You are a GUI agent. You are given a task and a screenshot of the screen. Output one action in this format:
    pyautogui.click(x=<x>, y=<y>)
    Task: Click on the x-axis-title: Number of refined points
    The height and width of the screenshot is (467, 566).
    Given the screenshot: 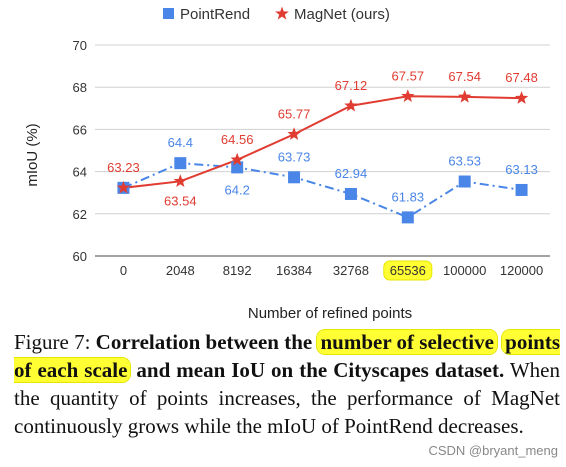 What is the action you would take?
    pyautogui.click(x=330, y=313)
    